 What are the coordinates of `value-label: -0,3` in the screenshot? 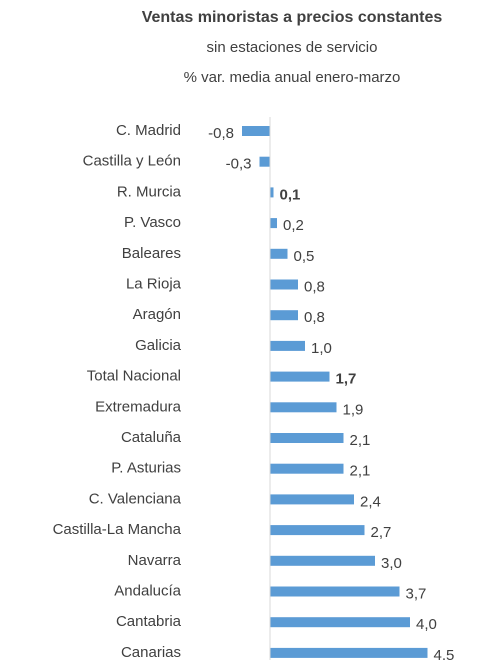 It's located at (239, 164).